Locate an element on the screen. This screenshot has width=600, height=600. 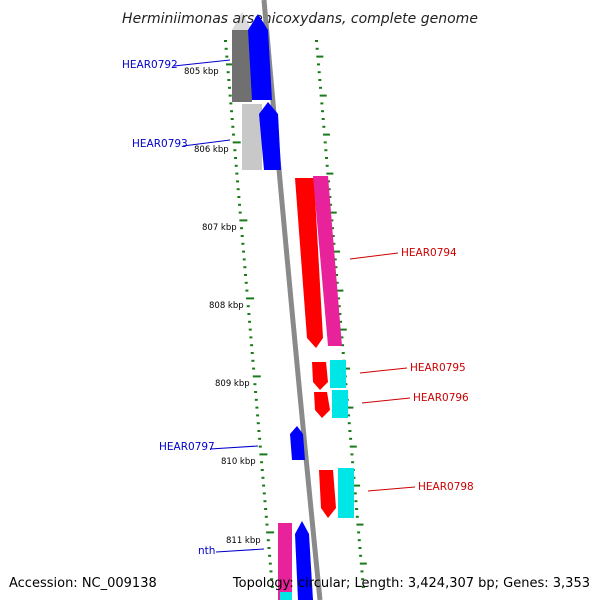
kbp-label: 810 kbp is located at coordinates (238, 462).